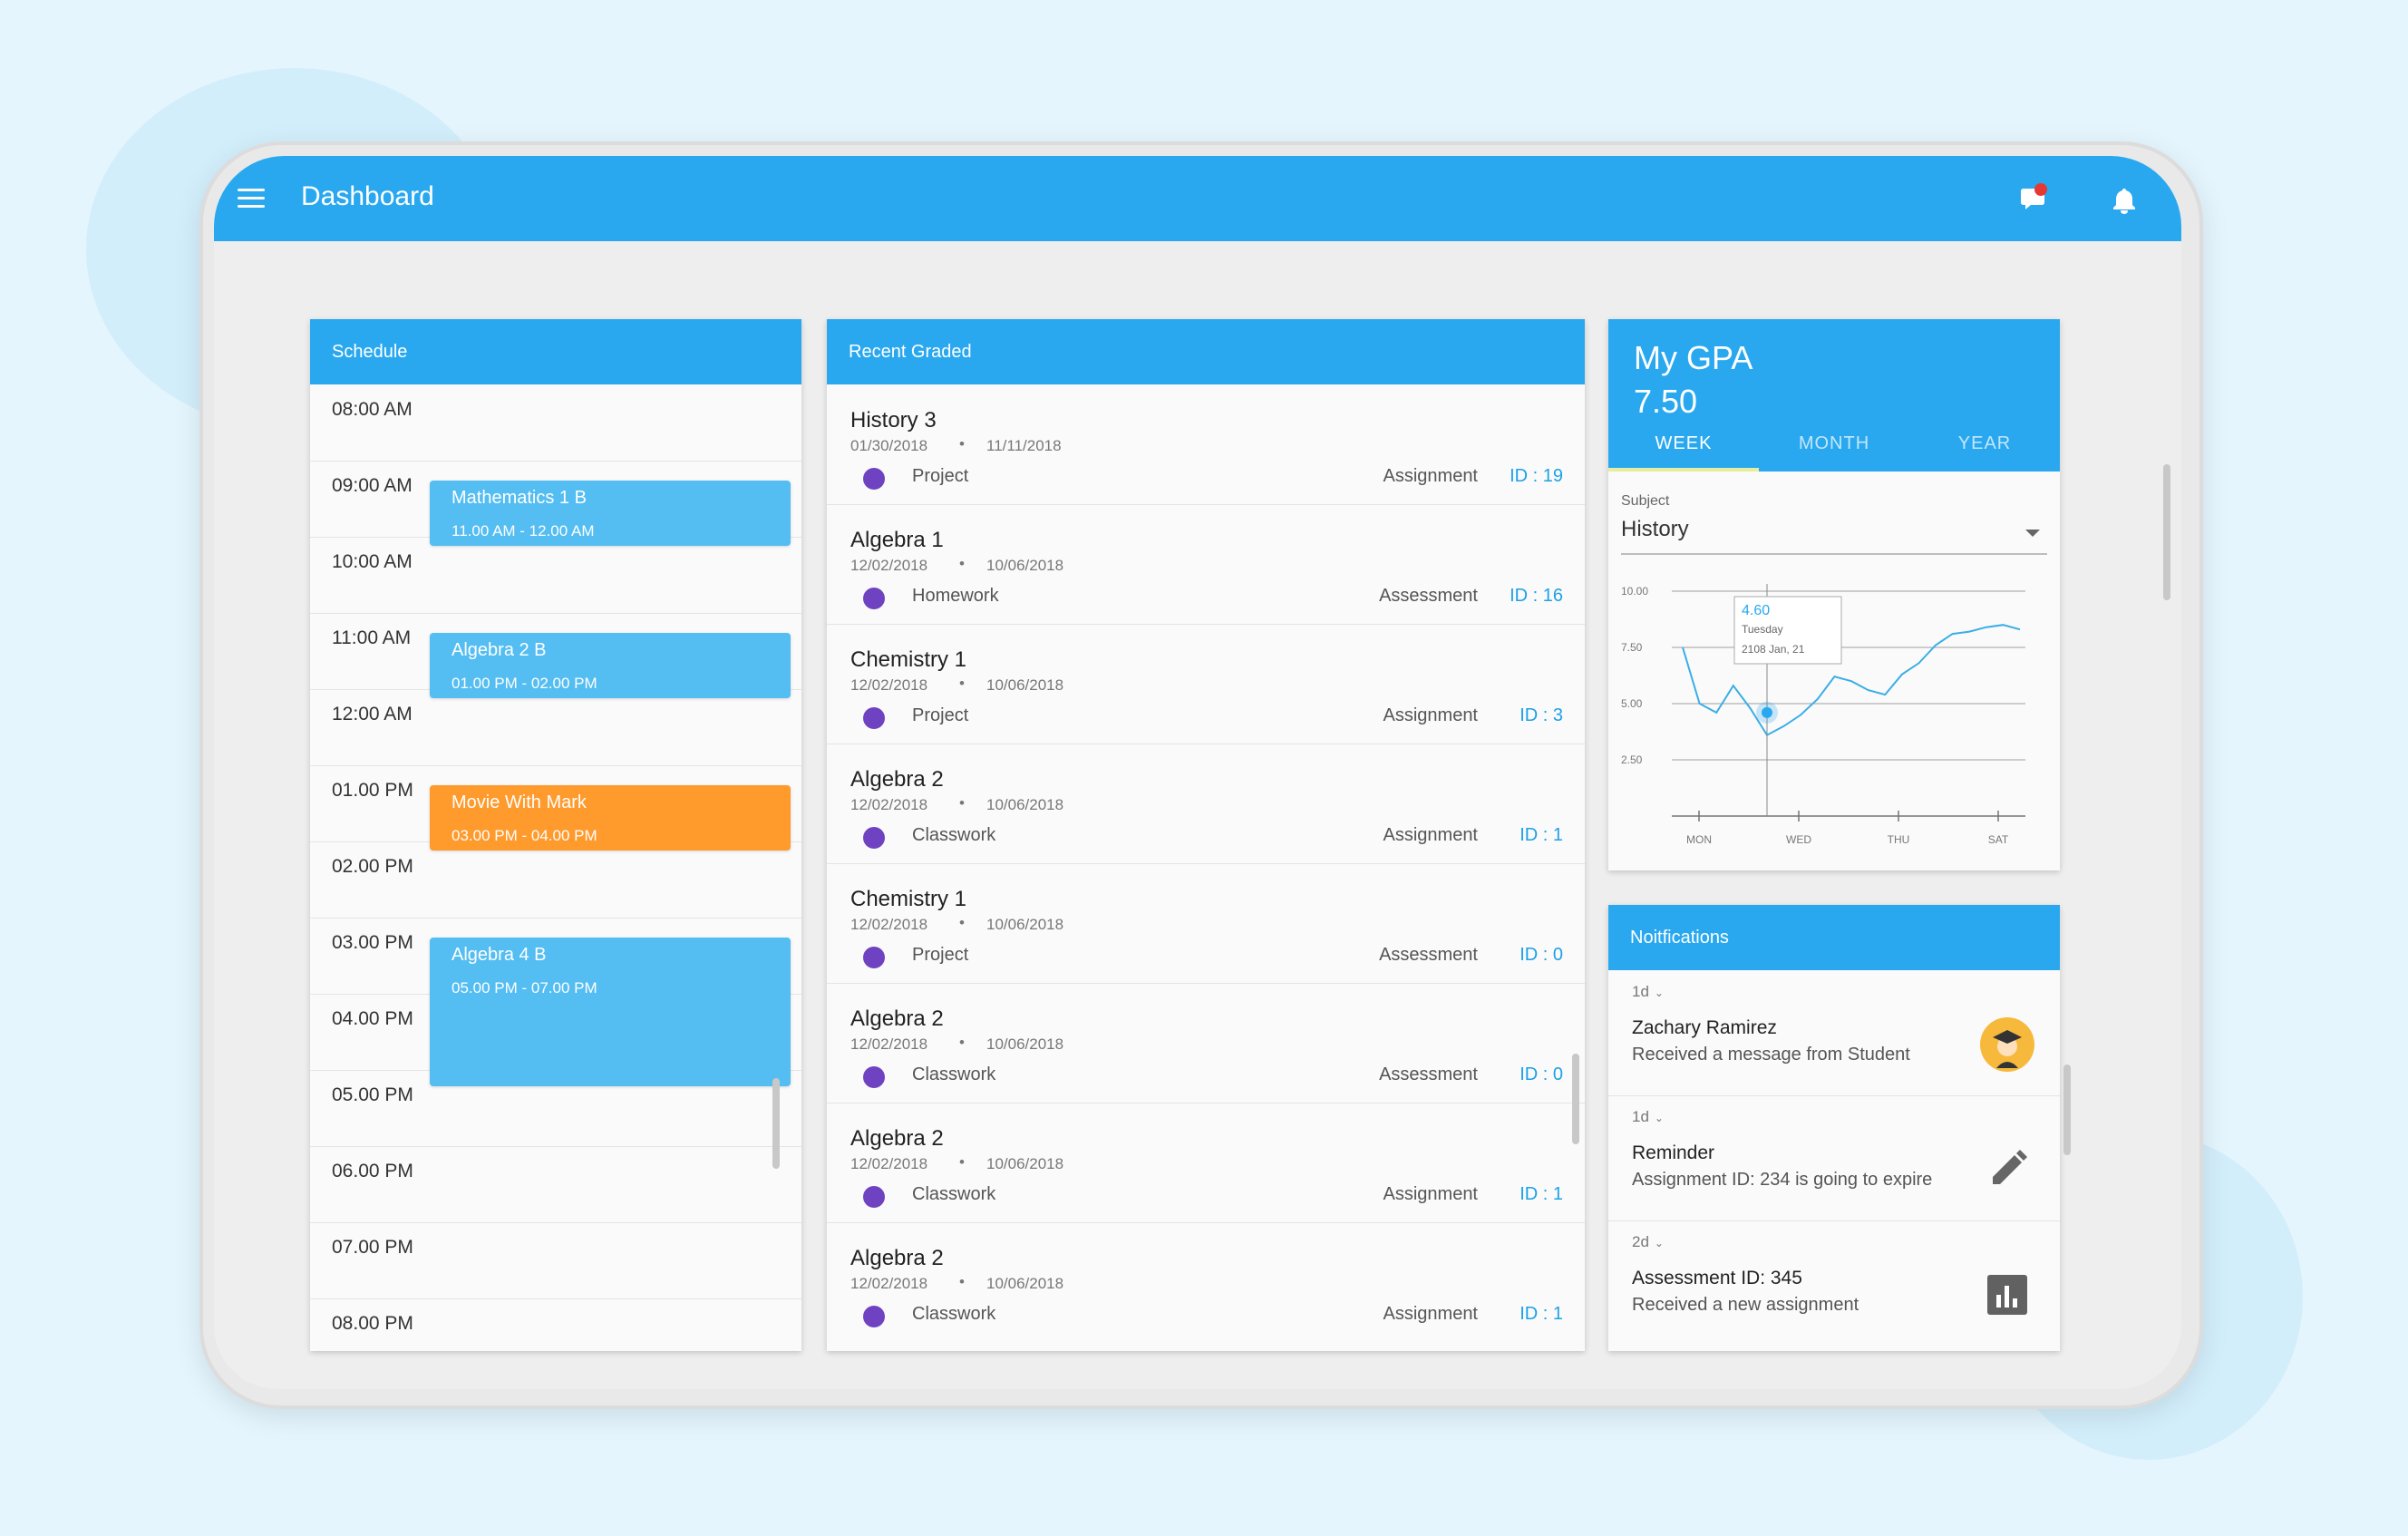 This screenshot has width=2408, height=1536. What do you see at coordinates (523, 531) in the screenshot?
I see `event-time: 11.00 AM - 12.00 AM` at bounding box center [523, 531].